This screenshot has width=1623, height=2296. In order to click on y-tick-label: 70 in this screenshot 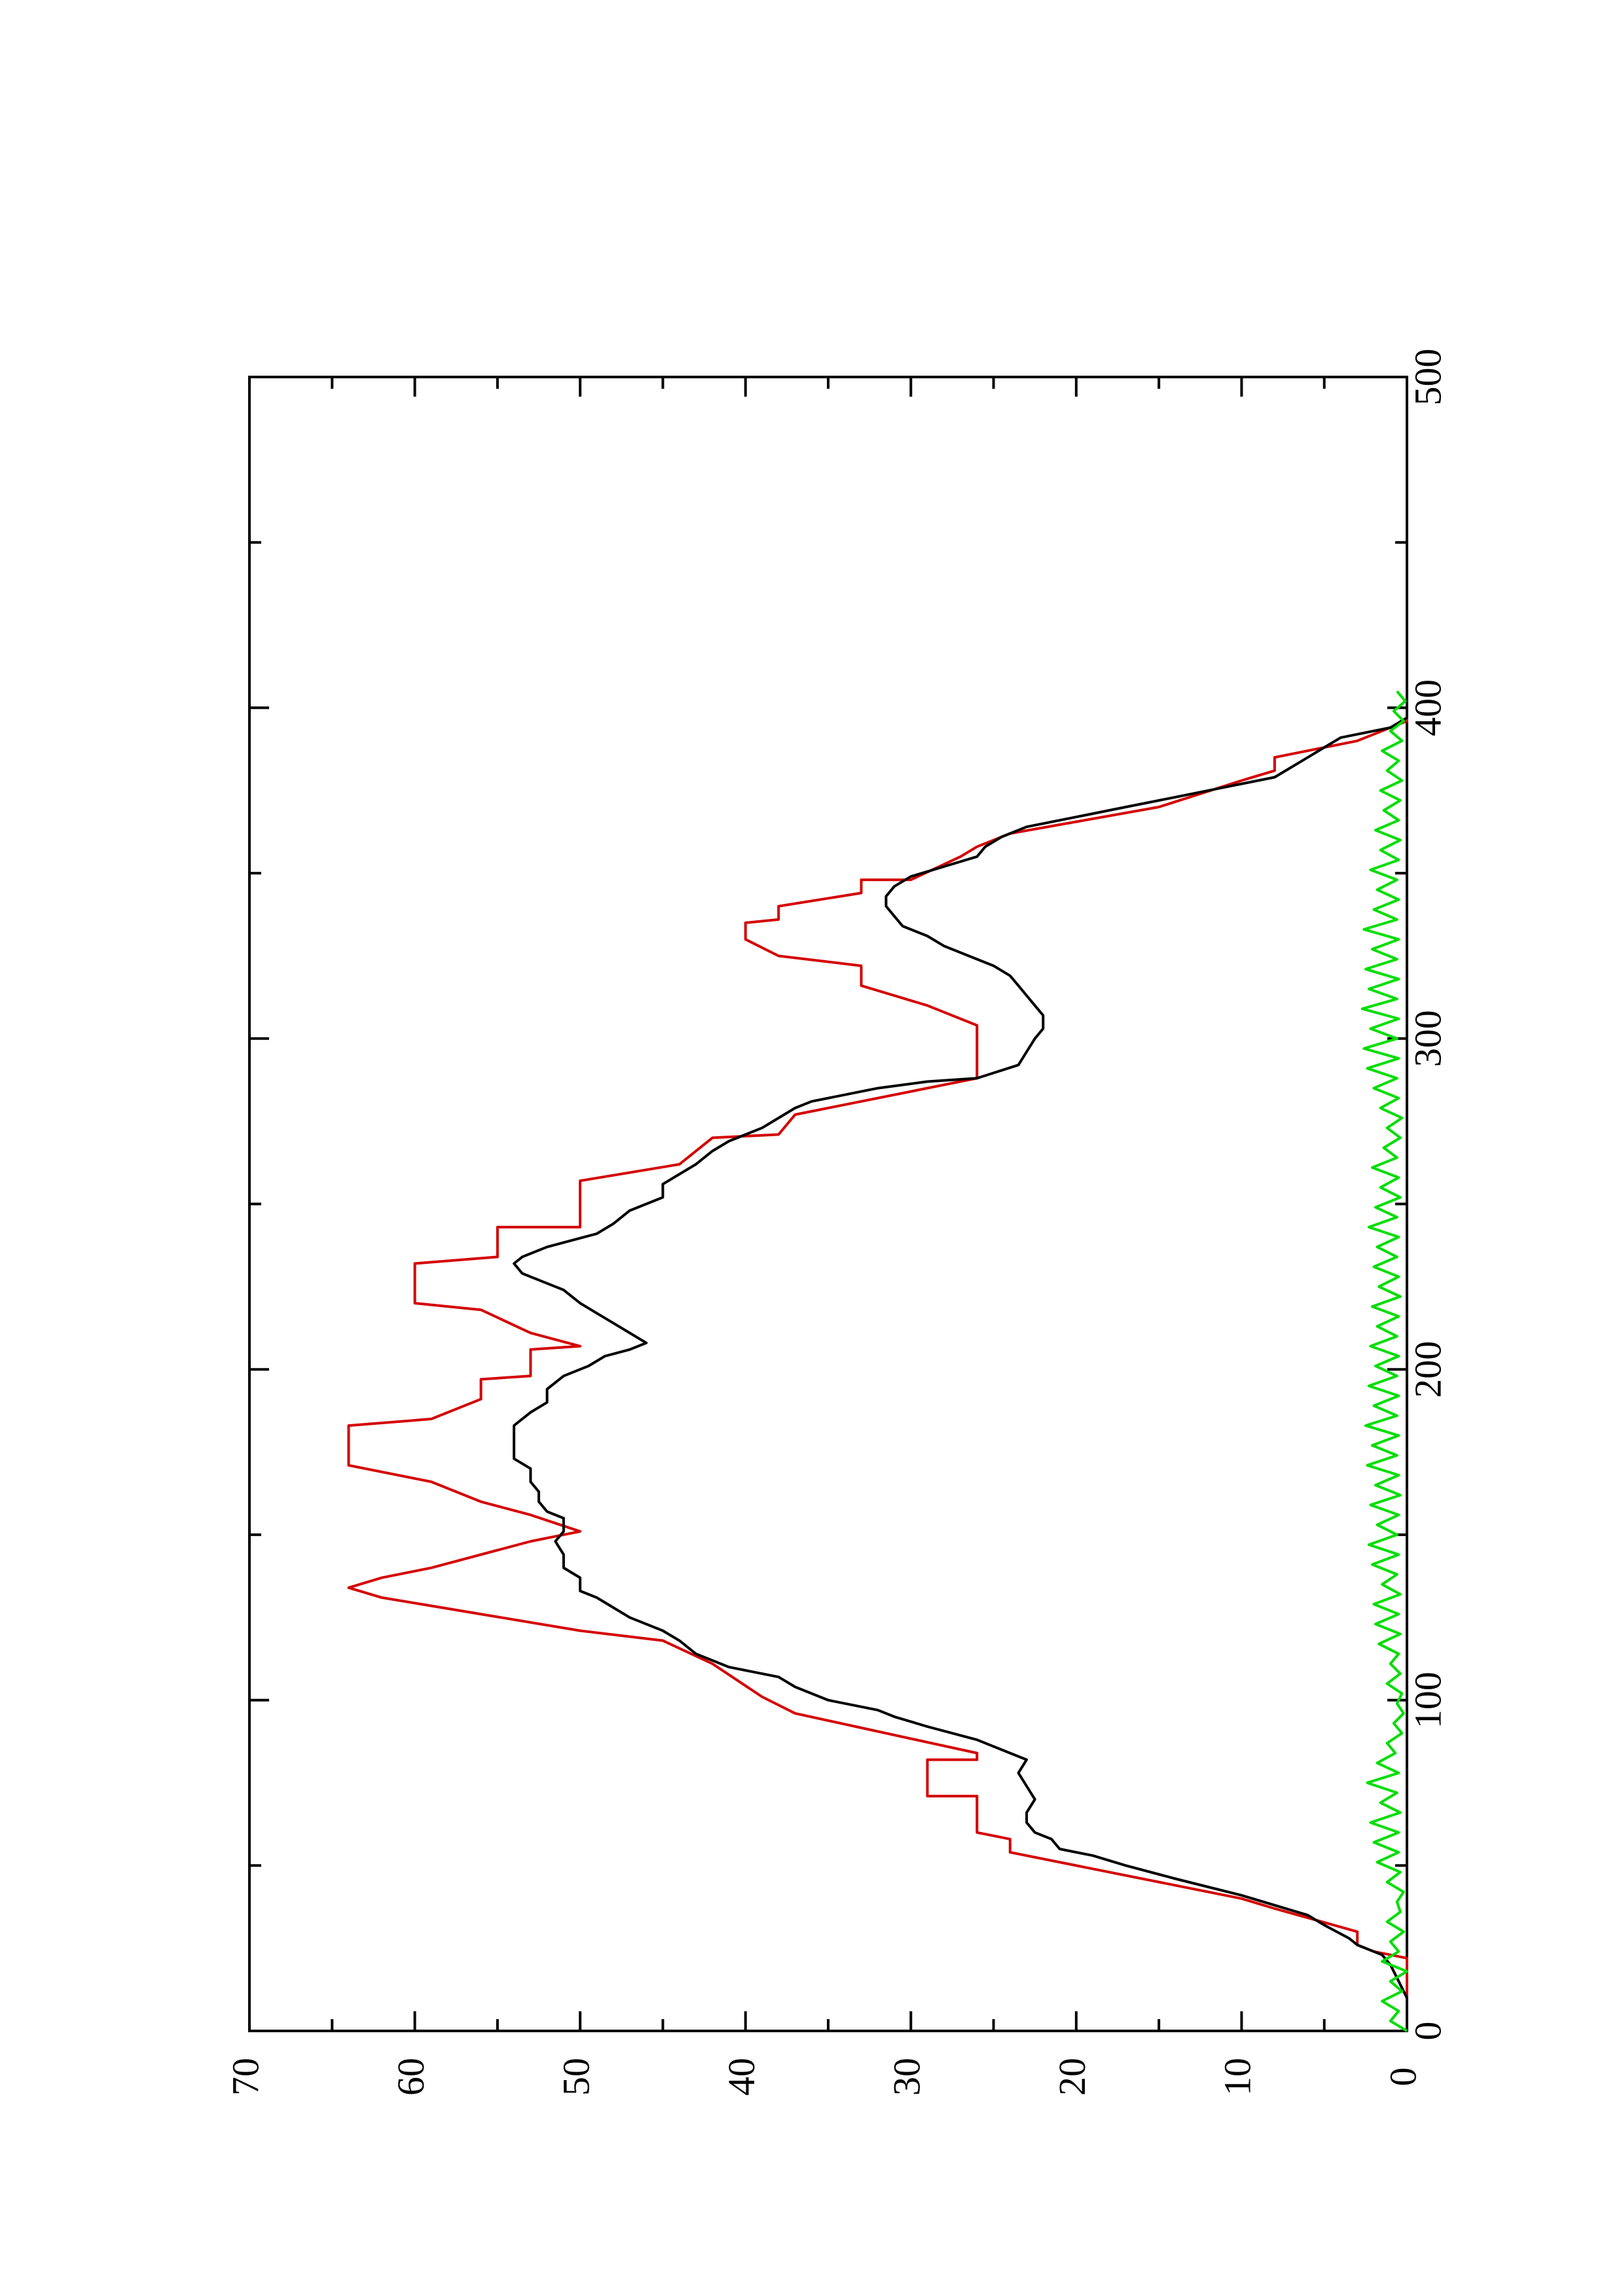, I will do `click(245, 2077)`.